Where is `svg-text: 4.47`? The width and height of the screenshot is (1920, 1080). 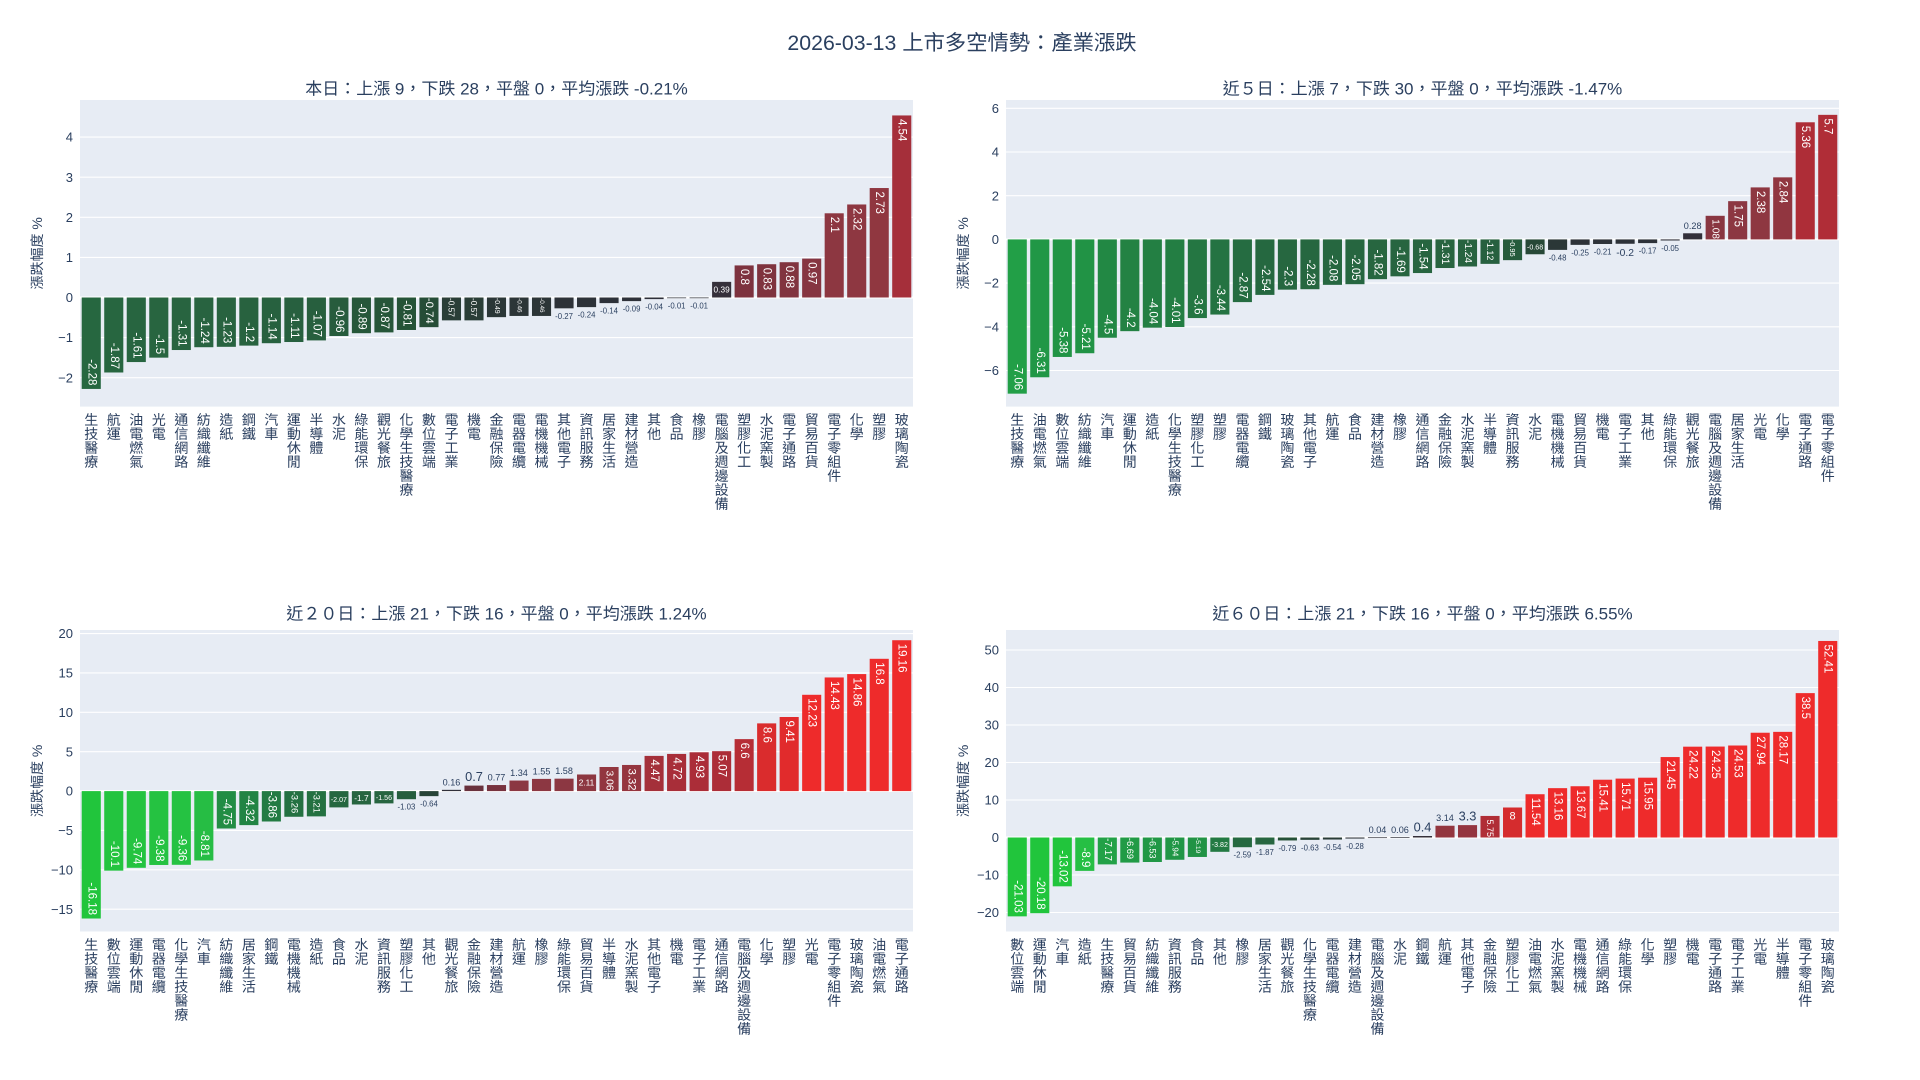 svg-text: 4.47 is located at coordinates (654, 770).